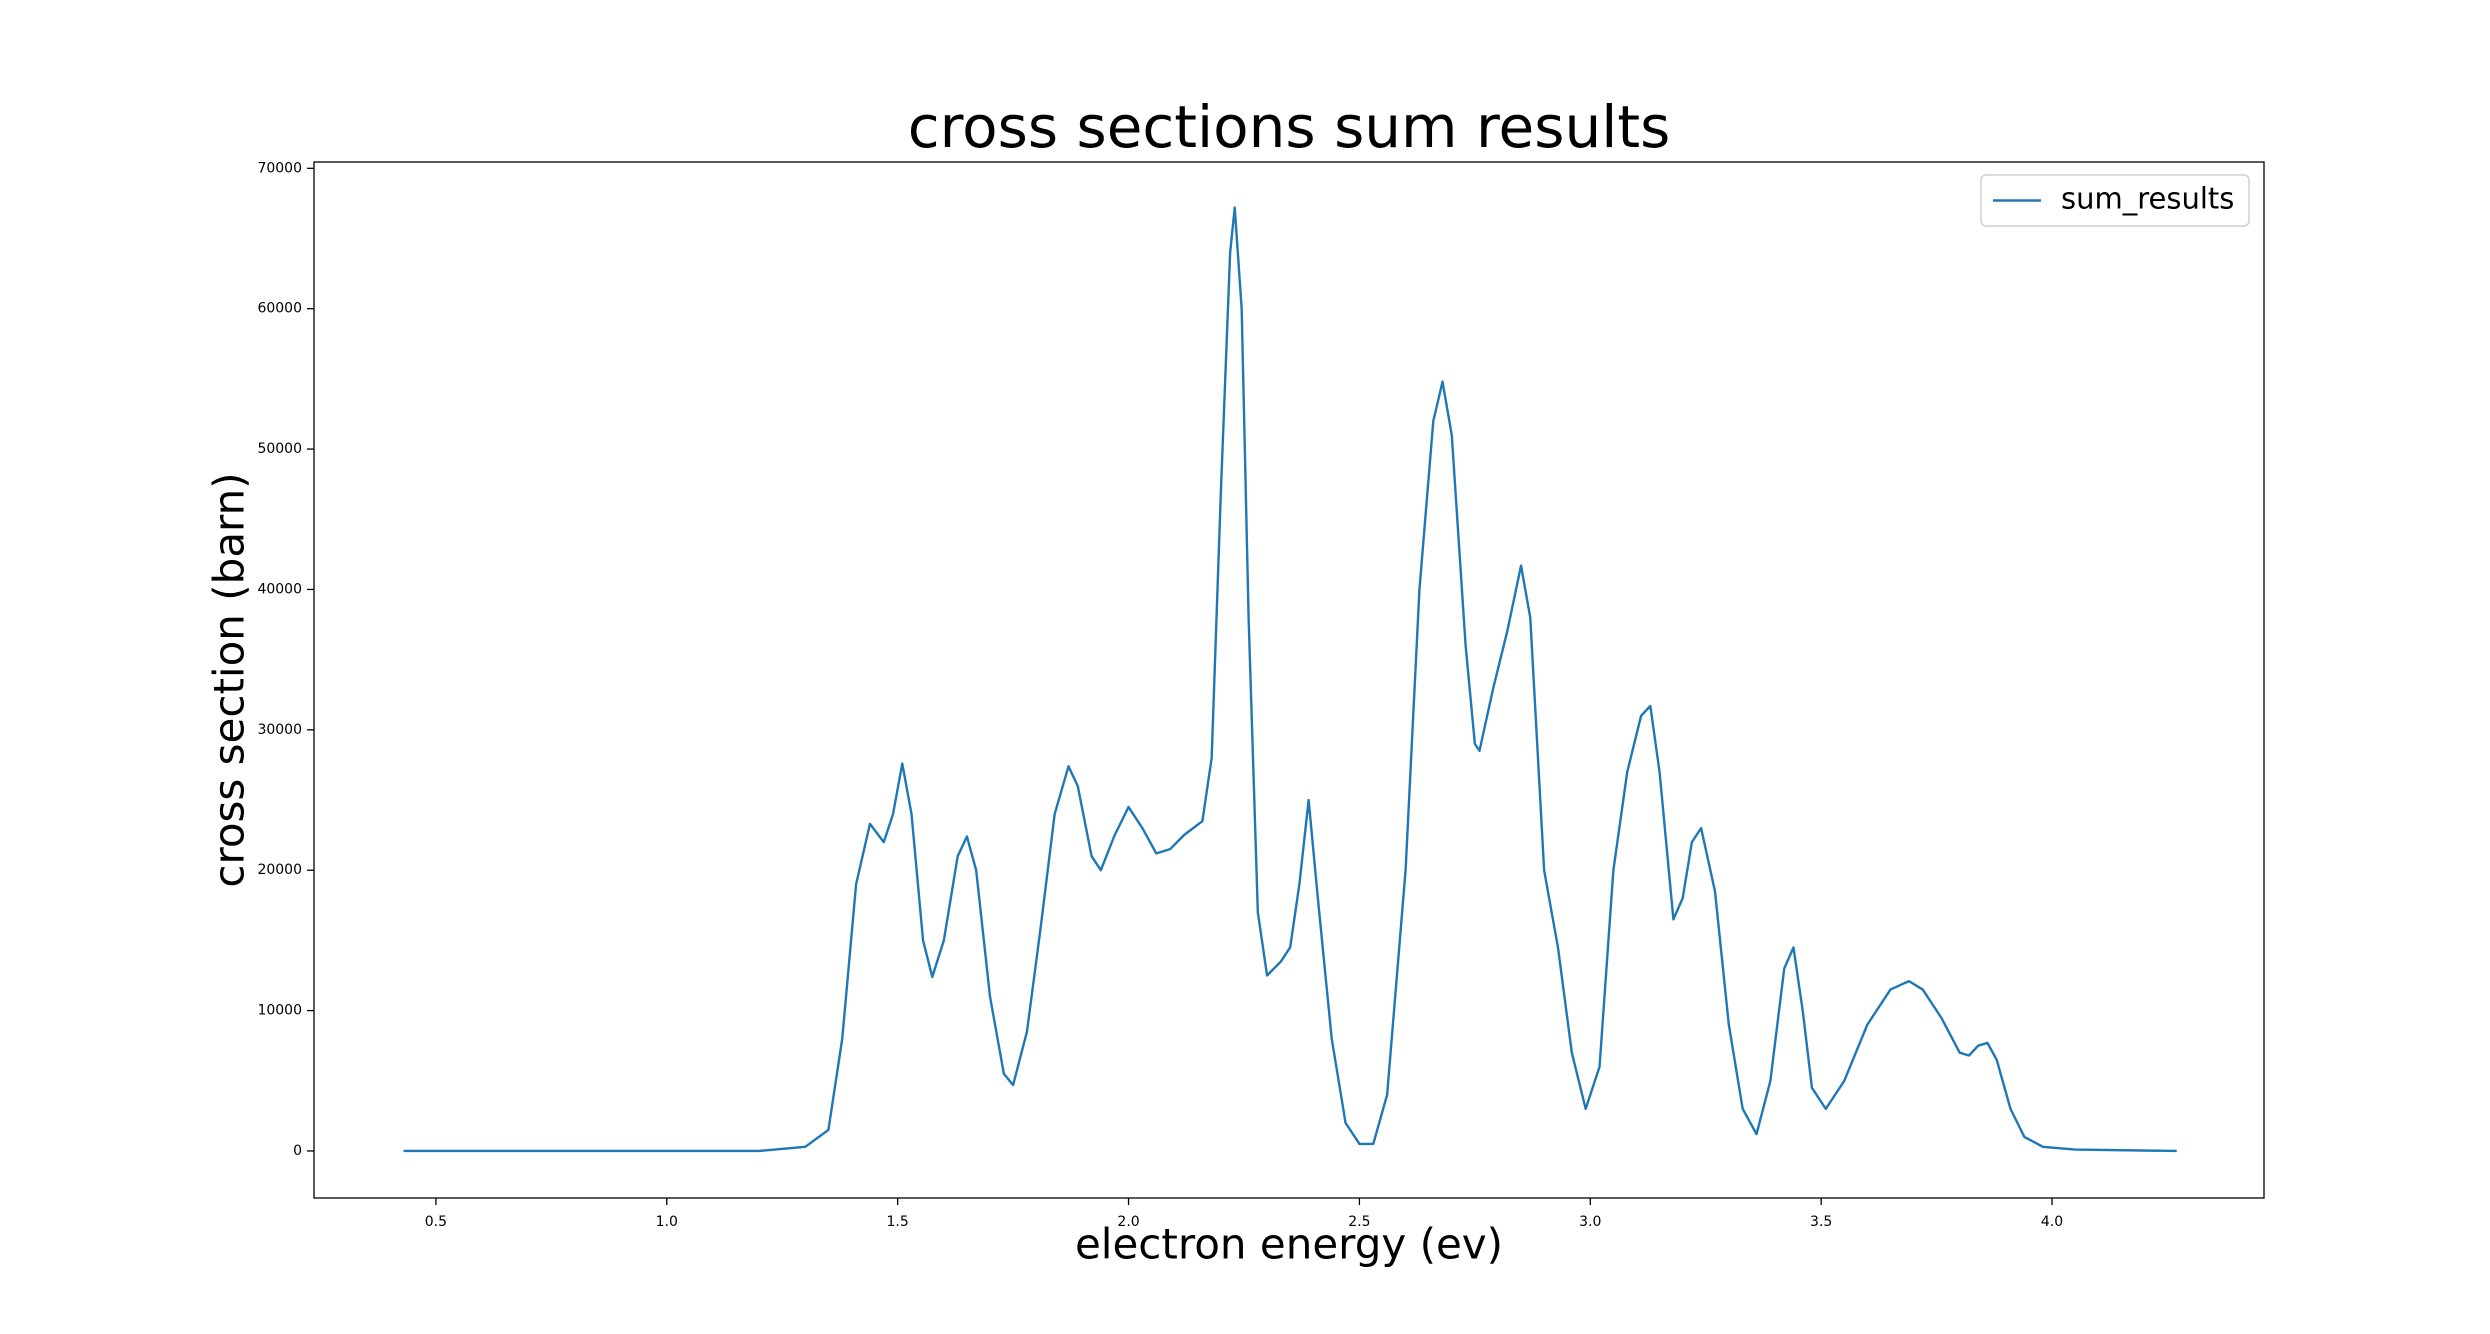  Describe the element at coordinates (297, 1151) in the screenshot. I see `y-tick-label: 0` at that location.